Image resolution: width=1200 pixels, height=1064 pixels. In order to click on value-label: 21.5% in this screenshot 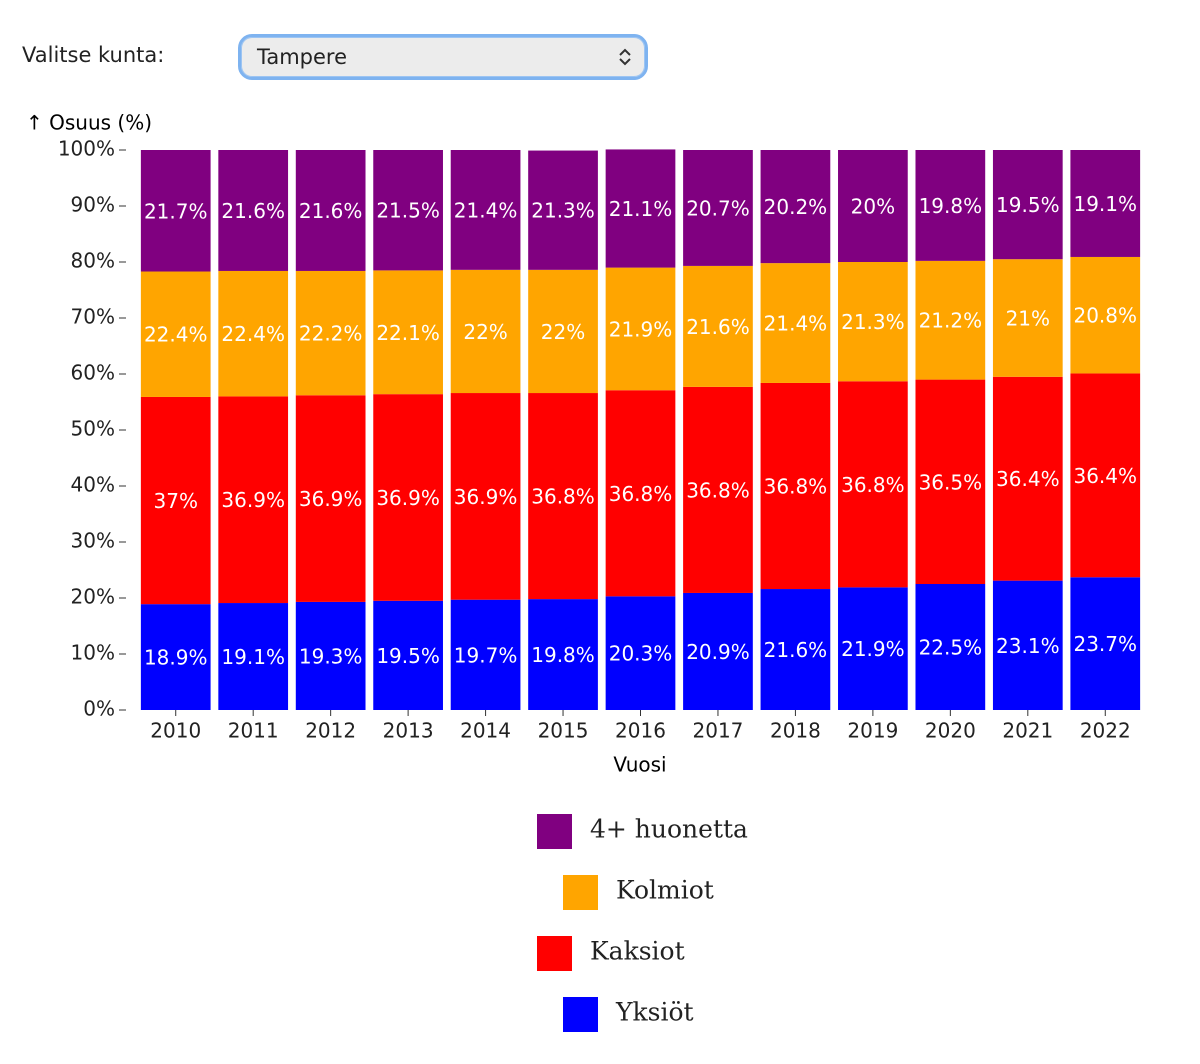, I will do `click(408, 211)`.